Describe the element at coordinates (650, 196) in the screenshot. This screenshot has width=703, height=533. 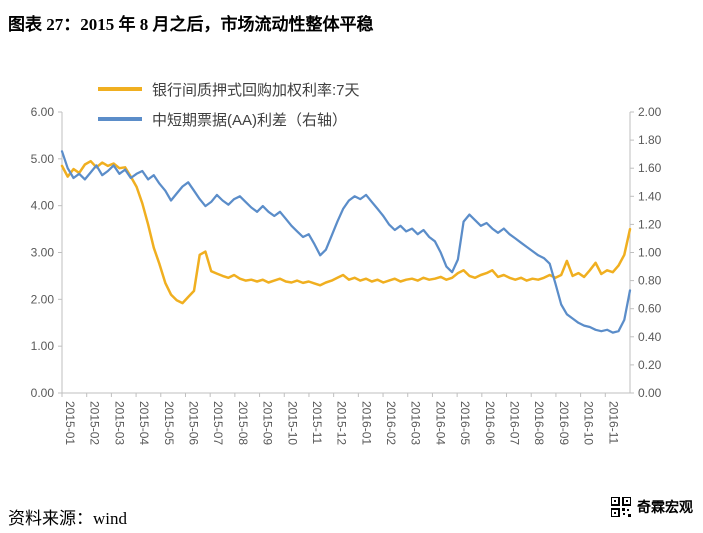
I see `svg-text: 1.40` at that location.